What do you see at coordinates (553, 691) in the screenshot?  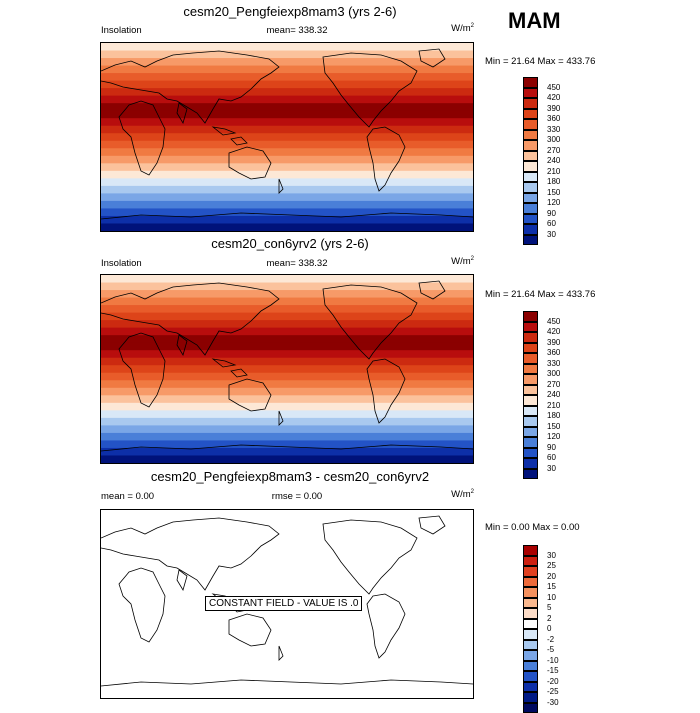 I see `colorbar-tick-label: -25` at bounding box center [553, 691].